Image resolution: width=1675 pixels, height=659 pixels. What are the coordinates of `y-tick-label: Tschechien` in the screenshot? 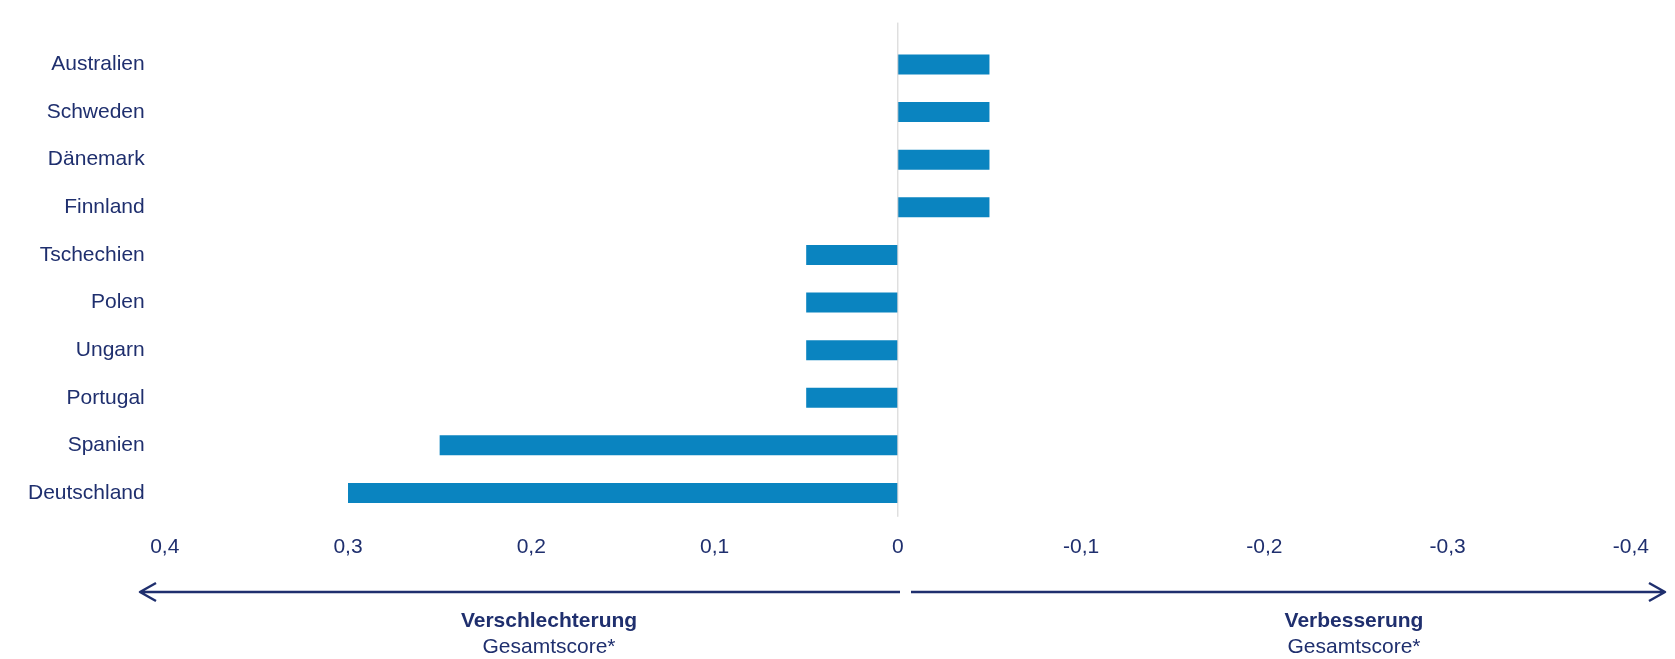 It's located at (92, 253).